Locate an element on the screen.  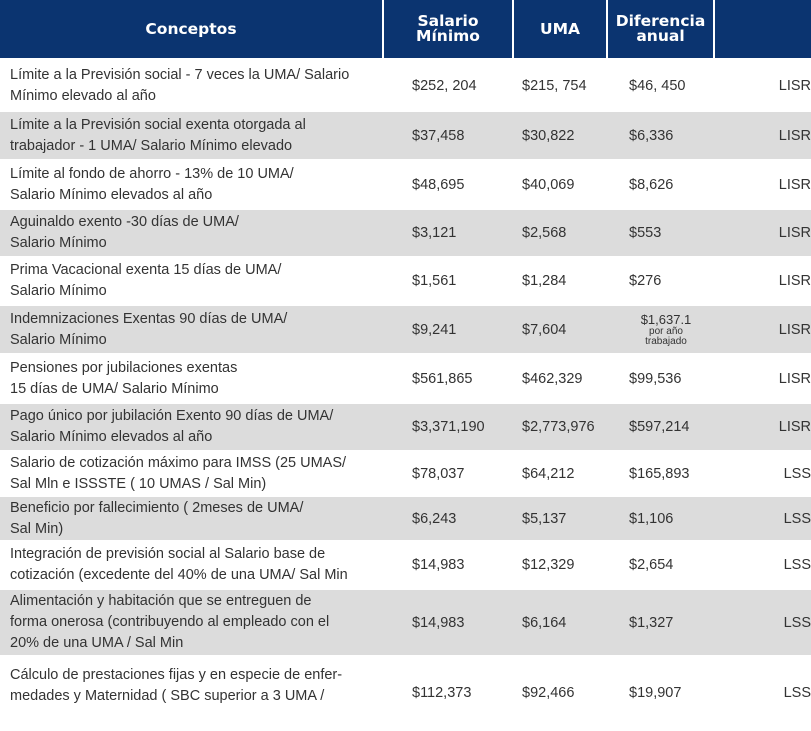
diferencia-cell: $1,637.1 por año trabajado is located at coordinates (684, 329).